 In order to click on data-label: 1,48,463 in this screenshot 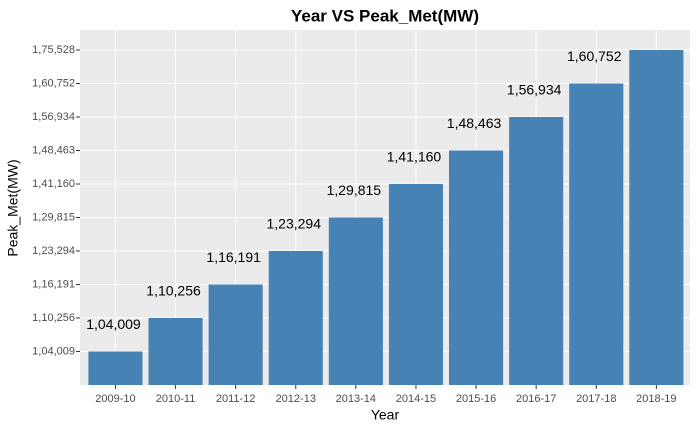, I will do `click(474, 123)`.